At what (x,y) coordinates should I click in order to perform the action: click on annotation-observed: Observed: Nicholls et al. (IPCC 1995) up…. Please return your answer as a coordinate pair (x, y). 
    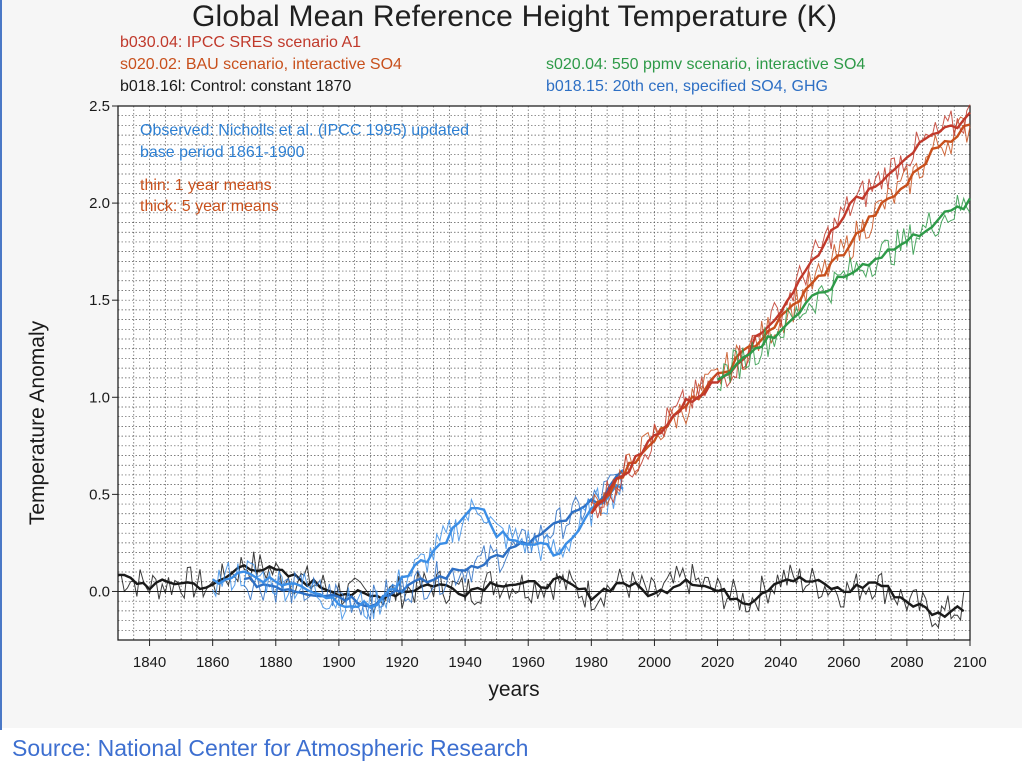
    Looking at the image, I should click on (304, 130).